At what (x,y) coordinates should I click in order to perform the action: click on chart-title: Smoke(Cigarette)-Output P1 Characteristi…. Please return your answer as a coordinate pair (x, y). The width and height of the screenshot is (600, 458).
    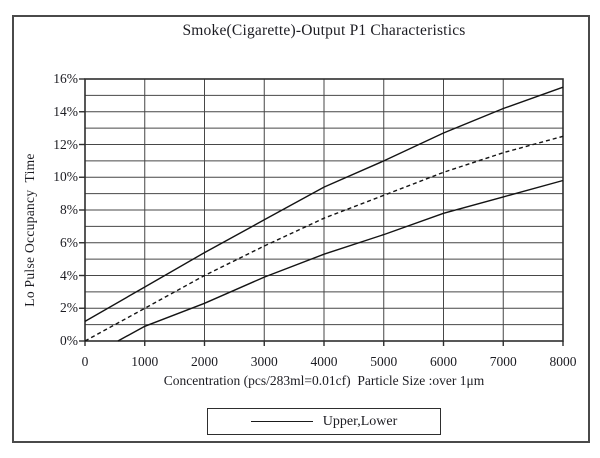
    Looking at the image, I should click on (324, 30).